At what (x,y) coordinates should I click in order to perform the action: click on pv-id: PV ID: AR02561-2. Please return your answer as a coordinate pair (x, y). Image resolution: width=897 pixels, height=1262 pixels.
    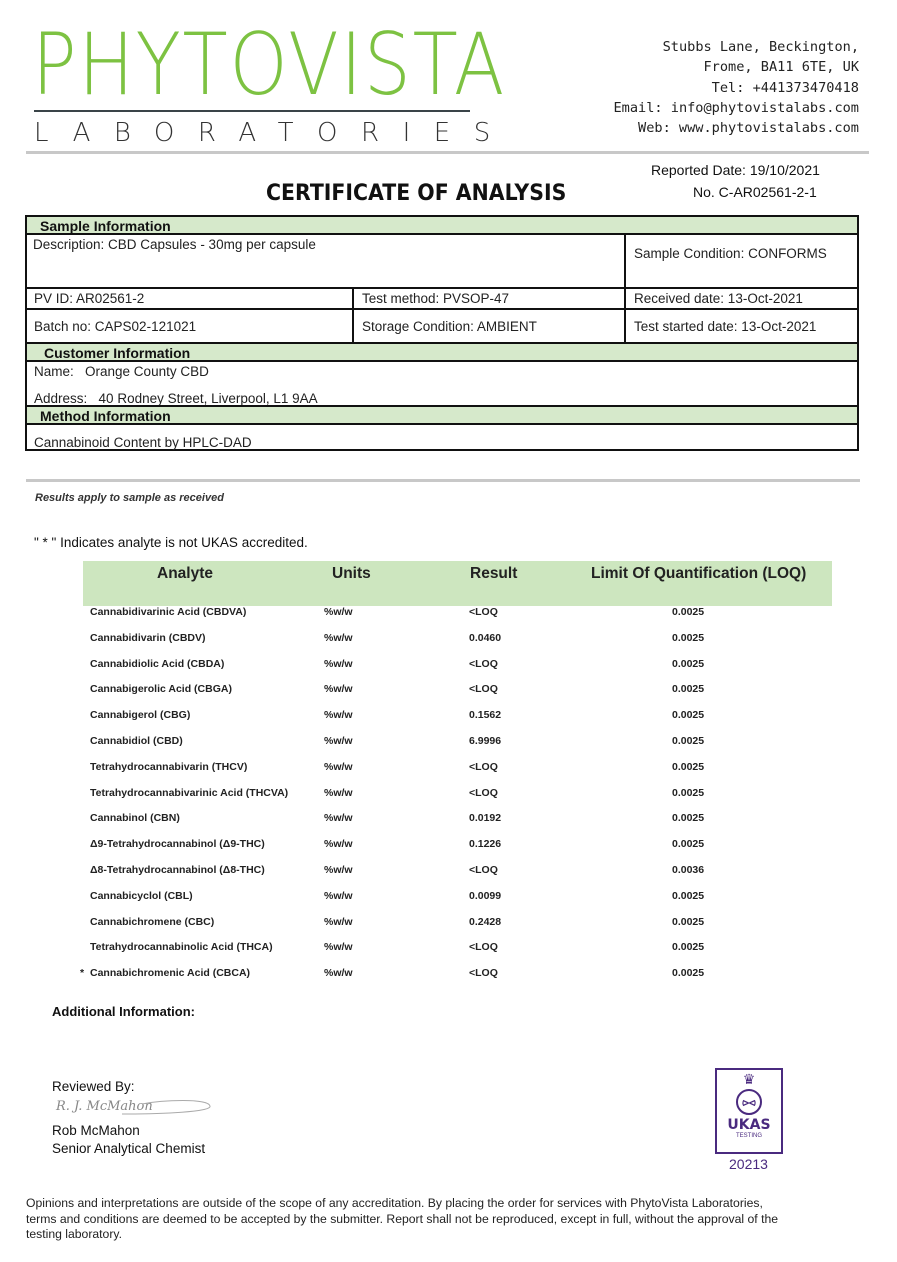
    Looking at the image, I should click on (89, 298).